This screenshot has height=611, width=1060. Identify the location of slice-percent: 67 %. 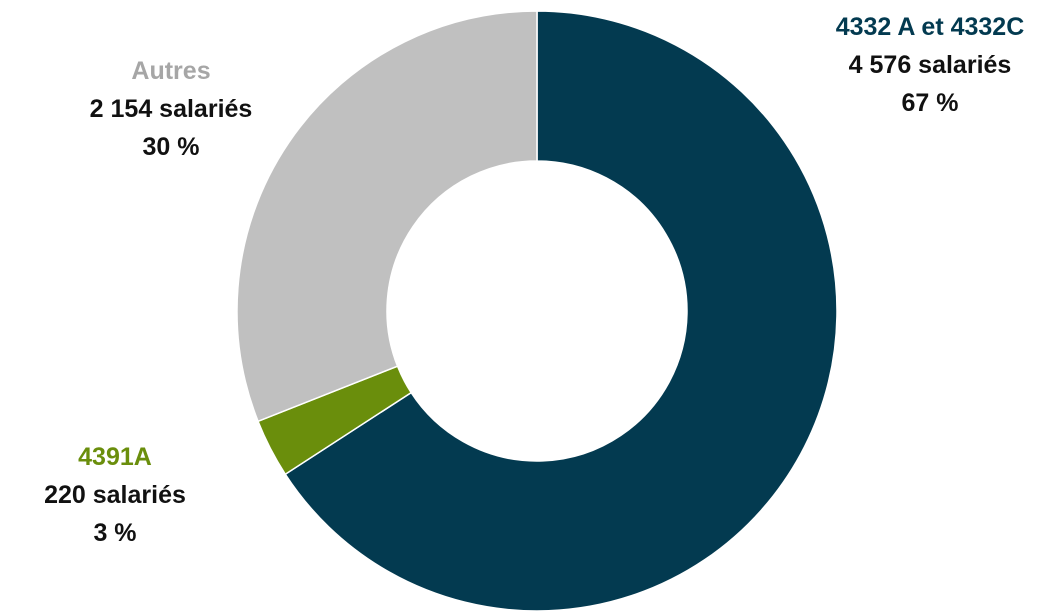
(930, 103).